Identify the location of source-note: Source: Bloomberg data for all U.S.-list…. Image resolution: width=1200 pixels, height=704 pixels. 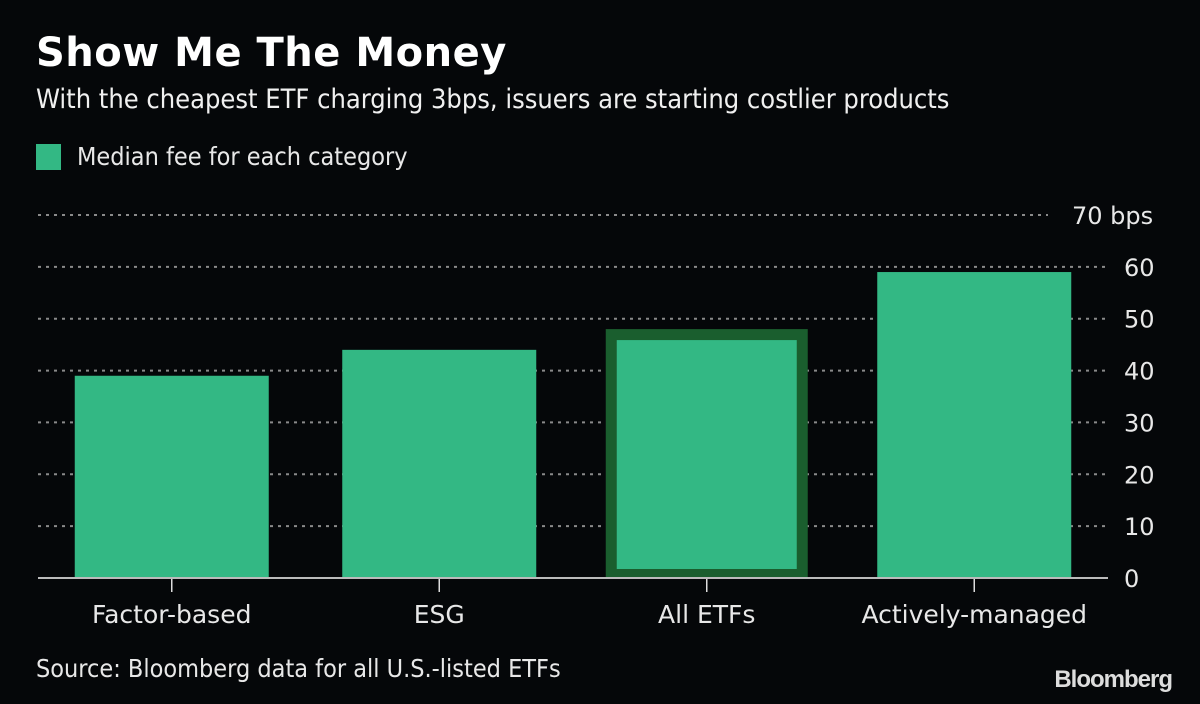
(298, 668).